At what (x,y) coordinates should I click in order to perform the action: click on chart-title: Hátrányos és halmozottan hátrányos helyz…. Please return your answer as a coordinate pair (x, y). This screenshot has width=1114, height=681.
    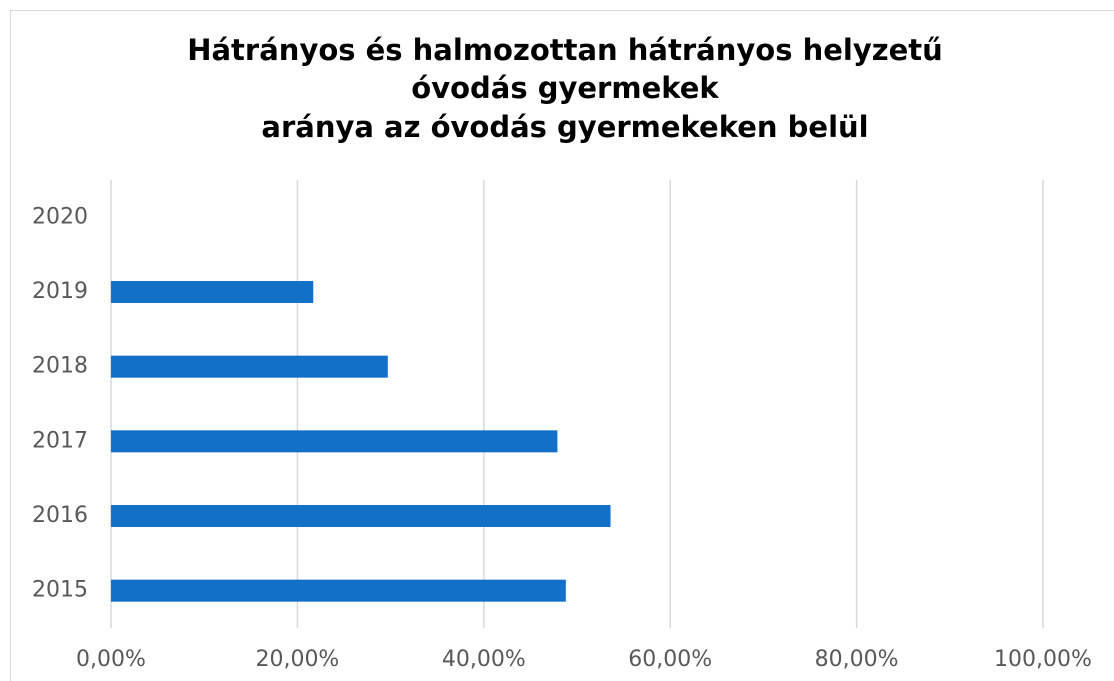
    Looking at the image, I should click on (565, 50).